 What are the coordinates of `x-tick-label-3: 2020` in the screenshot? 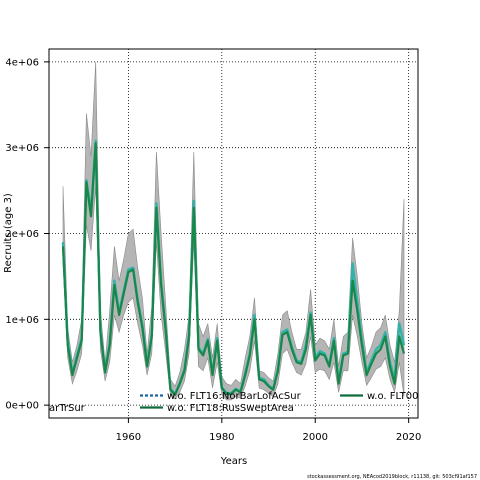 It's located at (408, 437).